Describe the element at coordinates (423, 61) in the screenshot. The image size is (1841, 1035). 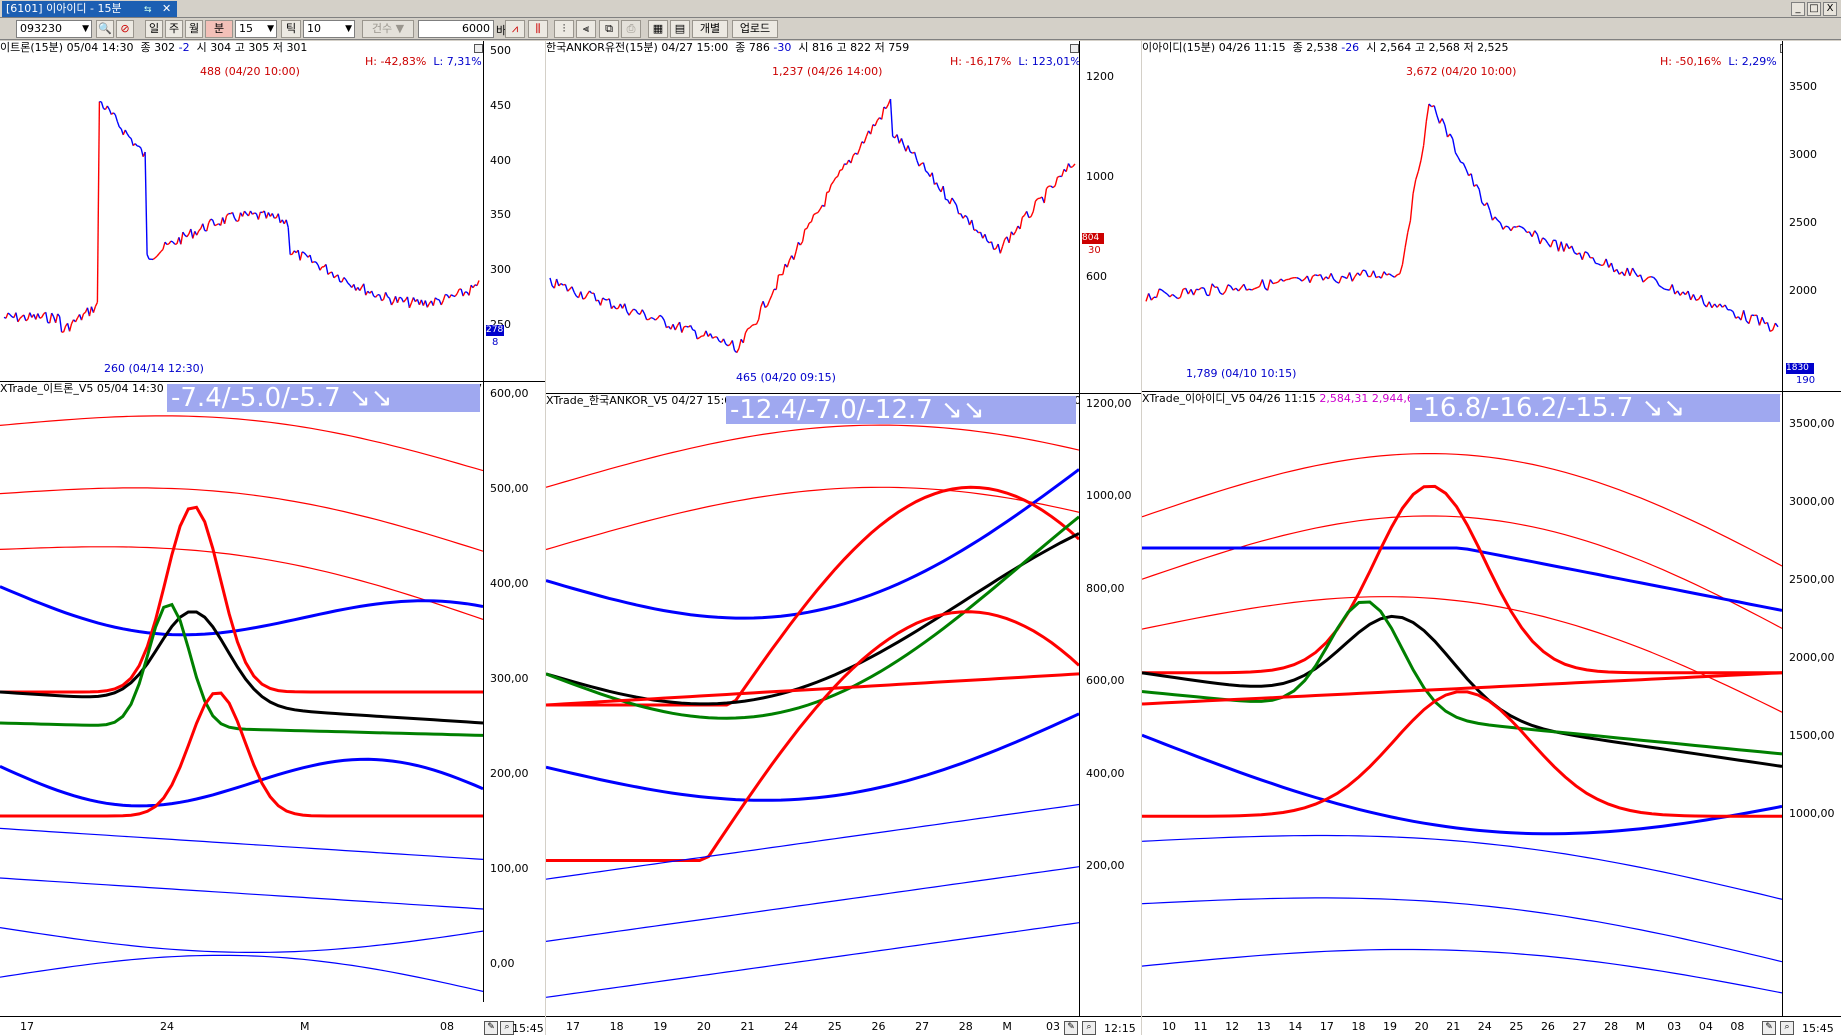
I see `hl-info: H: -42,83% L: 7,31%` at that location.